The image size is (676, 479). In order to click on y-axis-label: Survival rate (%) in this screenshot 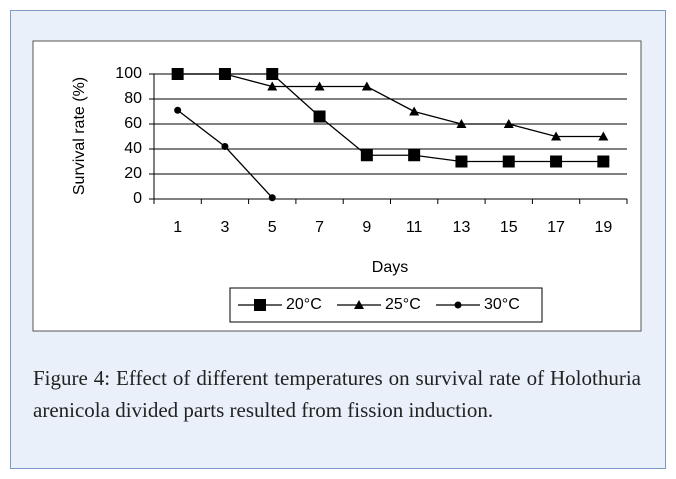, I will do `click(79, 136)`.